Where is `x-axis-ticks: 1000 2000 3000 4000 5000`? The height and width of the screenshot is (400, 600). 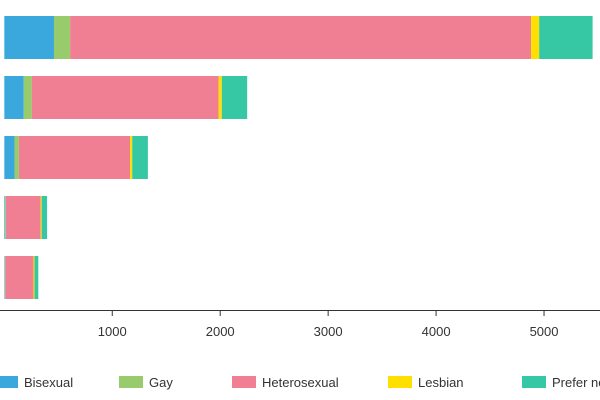
x-axis-ticks: 1000 2000 3000 4000 5000 is located at coordinates (328, 324).